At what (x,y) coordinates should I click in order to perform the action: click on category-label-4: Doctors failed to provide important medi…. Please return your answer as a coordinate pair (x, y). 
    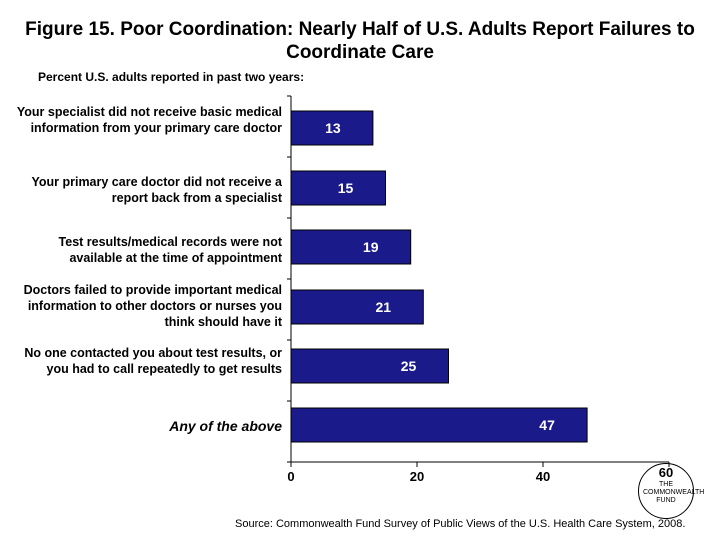
    Looking at the image, I should click on (152, 306).